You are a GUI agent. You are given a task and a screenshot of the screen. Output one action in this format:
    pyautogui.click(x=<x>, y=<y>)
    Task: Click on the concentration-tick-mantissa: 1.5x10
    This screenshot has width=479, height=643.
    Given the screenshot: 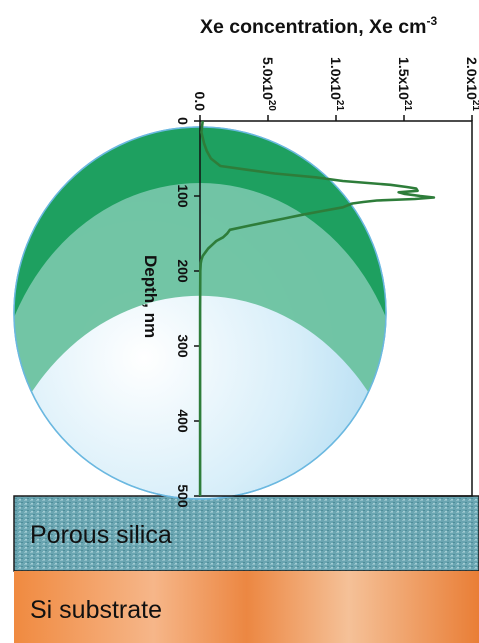 What is the action you would take?
    pyautogui.click(x=404, y=78)
    